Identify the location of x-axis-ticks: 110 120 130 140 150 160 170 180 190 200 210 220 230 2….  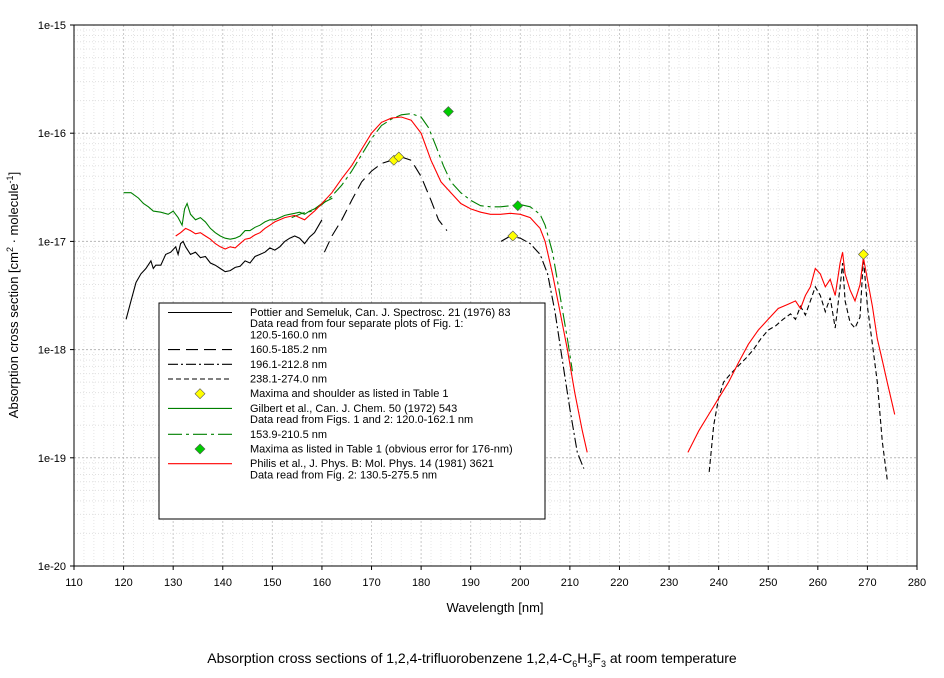
(495, 577).